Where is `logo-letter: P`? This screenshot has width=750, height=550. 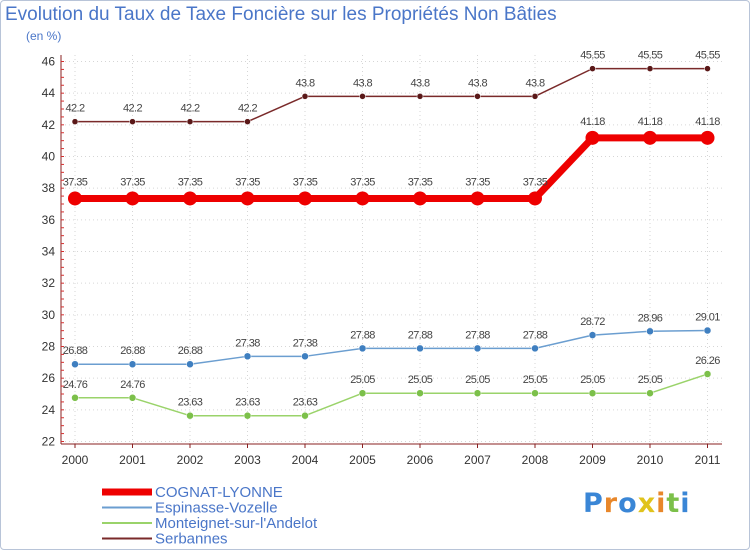
logo-letter: P is located at coordinates (593, 503).